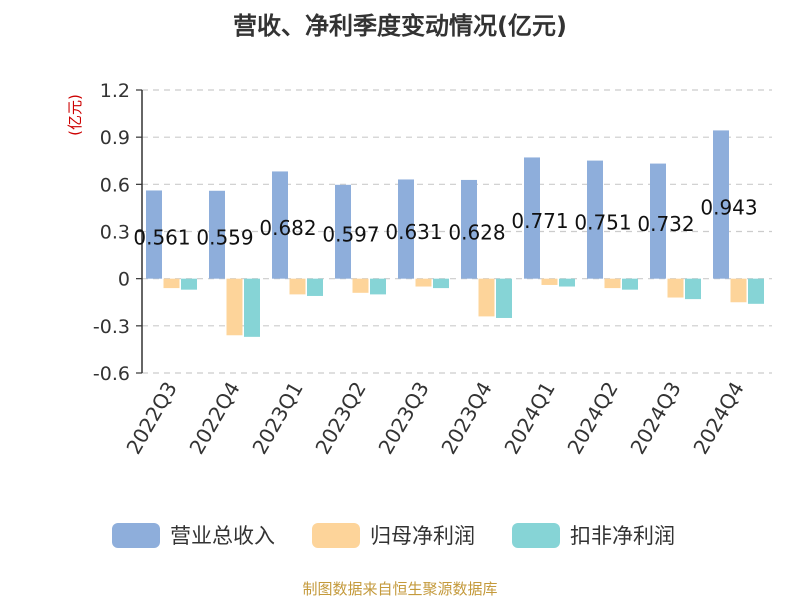 This screenshot has height=600, width=800. Describe the element at coordinates (222, 536) in the screenshot. I see `legend-label: 营业总收入` at that location.